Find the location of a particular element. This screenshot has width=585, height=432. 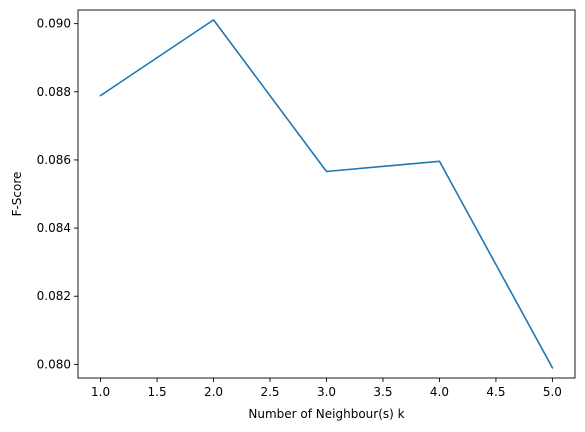

y-tick-label: 0.090 is located at coordinates (54, 24).